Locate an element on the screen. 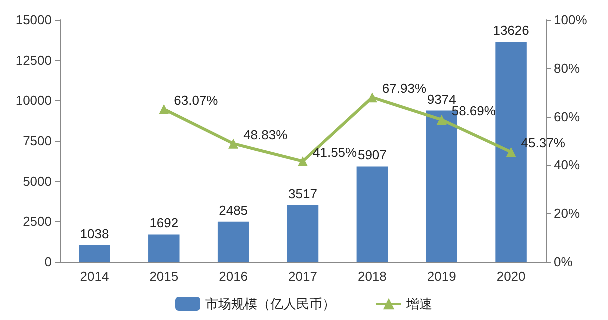  y2-tick-label: 80% is located at coordinates (567, 68).